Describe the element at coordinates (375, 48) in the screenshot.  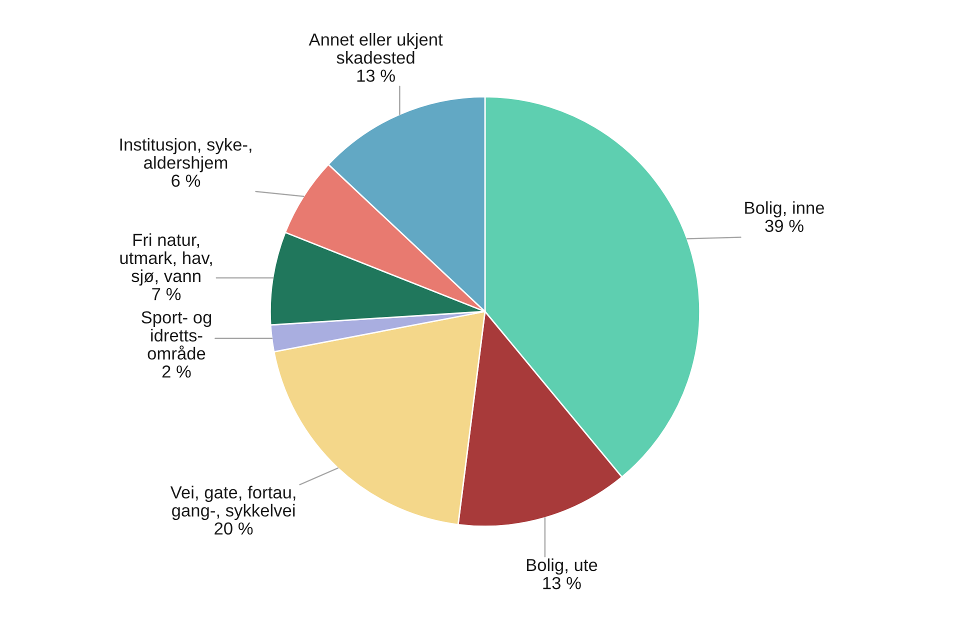
I see `slice-label: Annet eller ukjent skadested` at that location.